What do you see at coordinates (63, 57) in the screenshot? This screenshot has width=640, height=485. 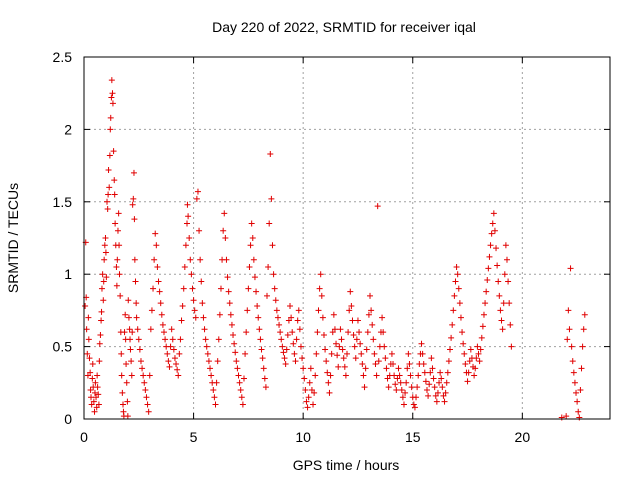 I see `y-tick-label: 2.5` at bounding box center [63, 57].